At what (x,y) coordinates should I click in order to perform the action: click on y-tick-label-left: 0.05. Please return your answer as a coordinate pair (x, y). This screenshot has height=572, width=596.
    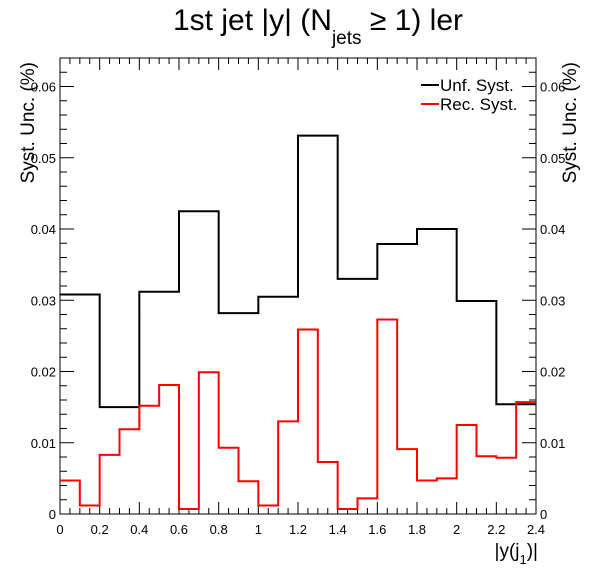
    Looking at the image, I should click on (43, 158).